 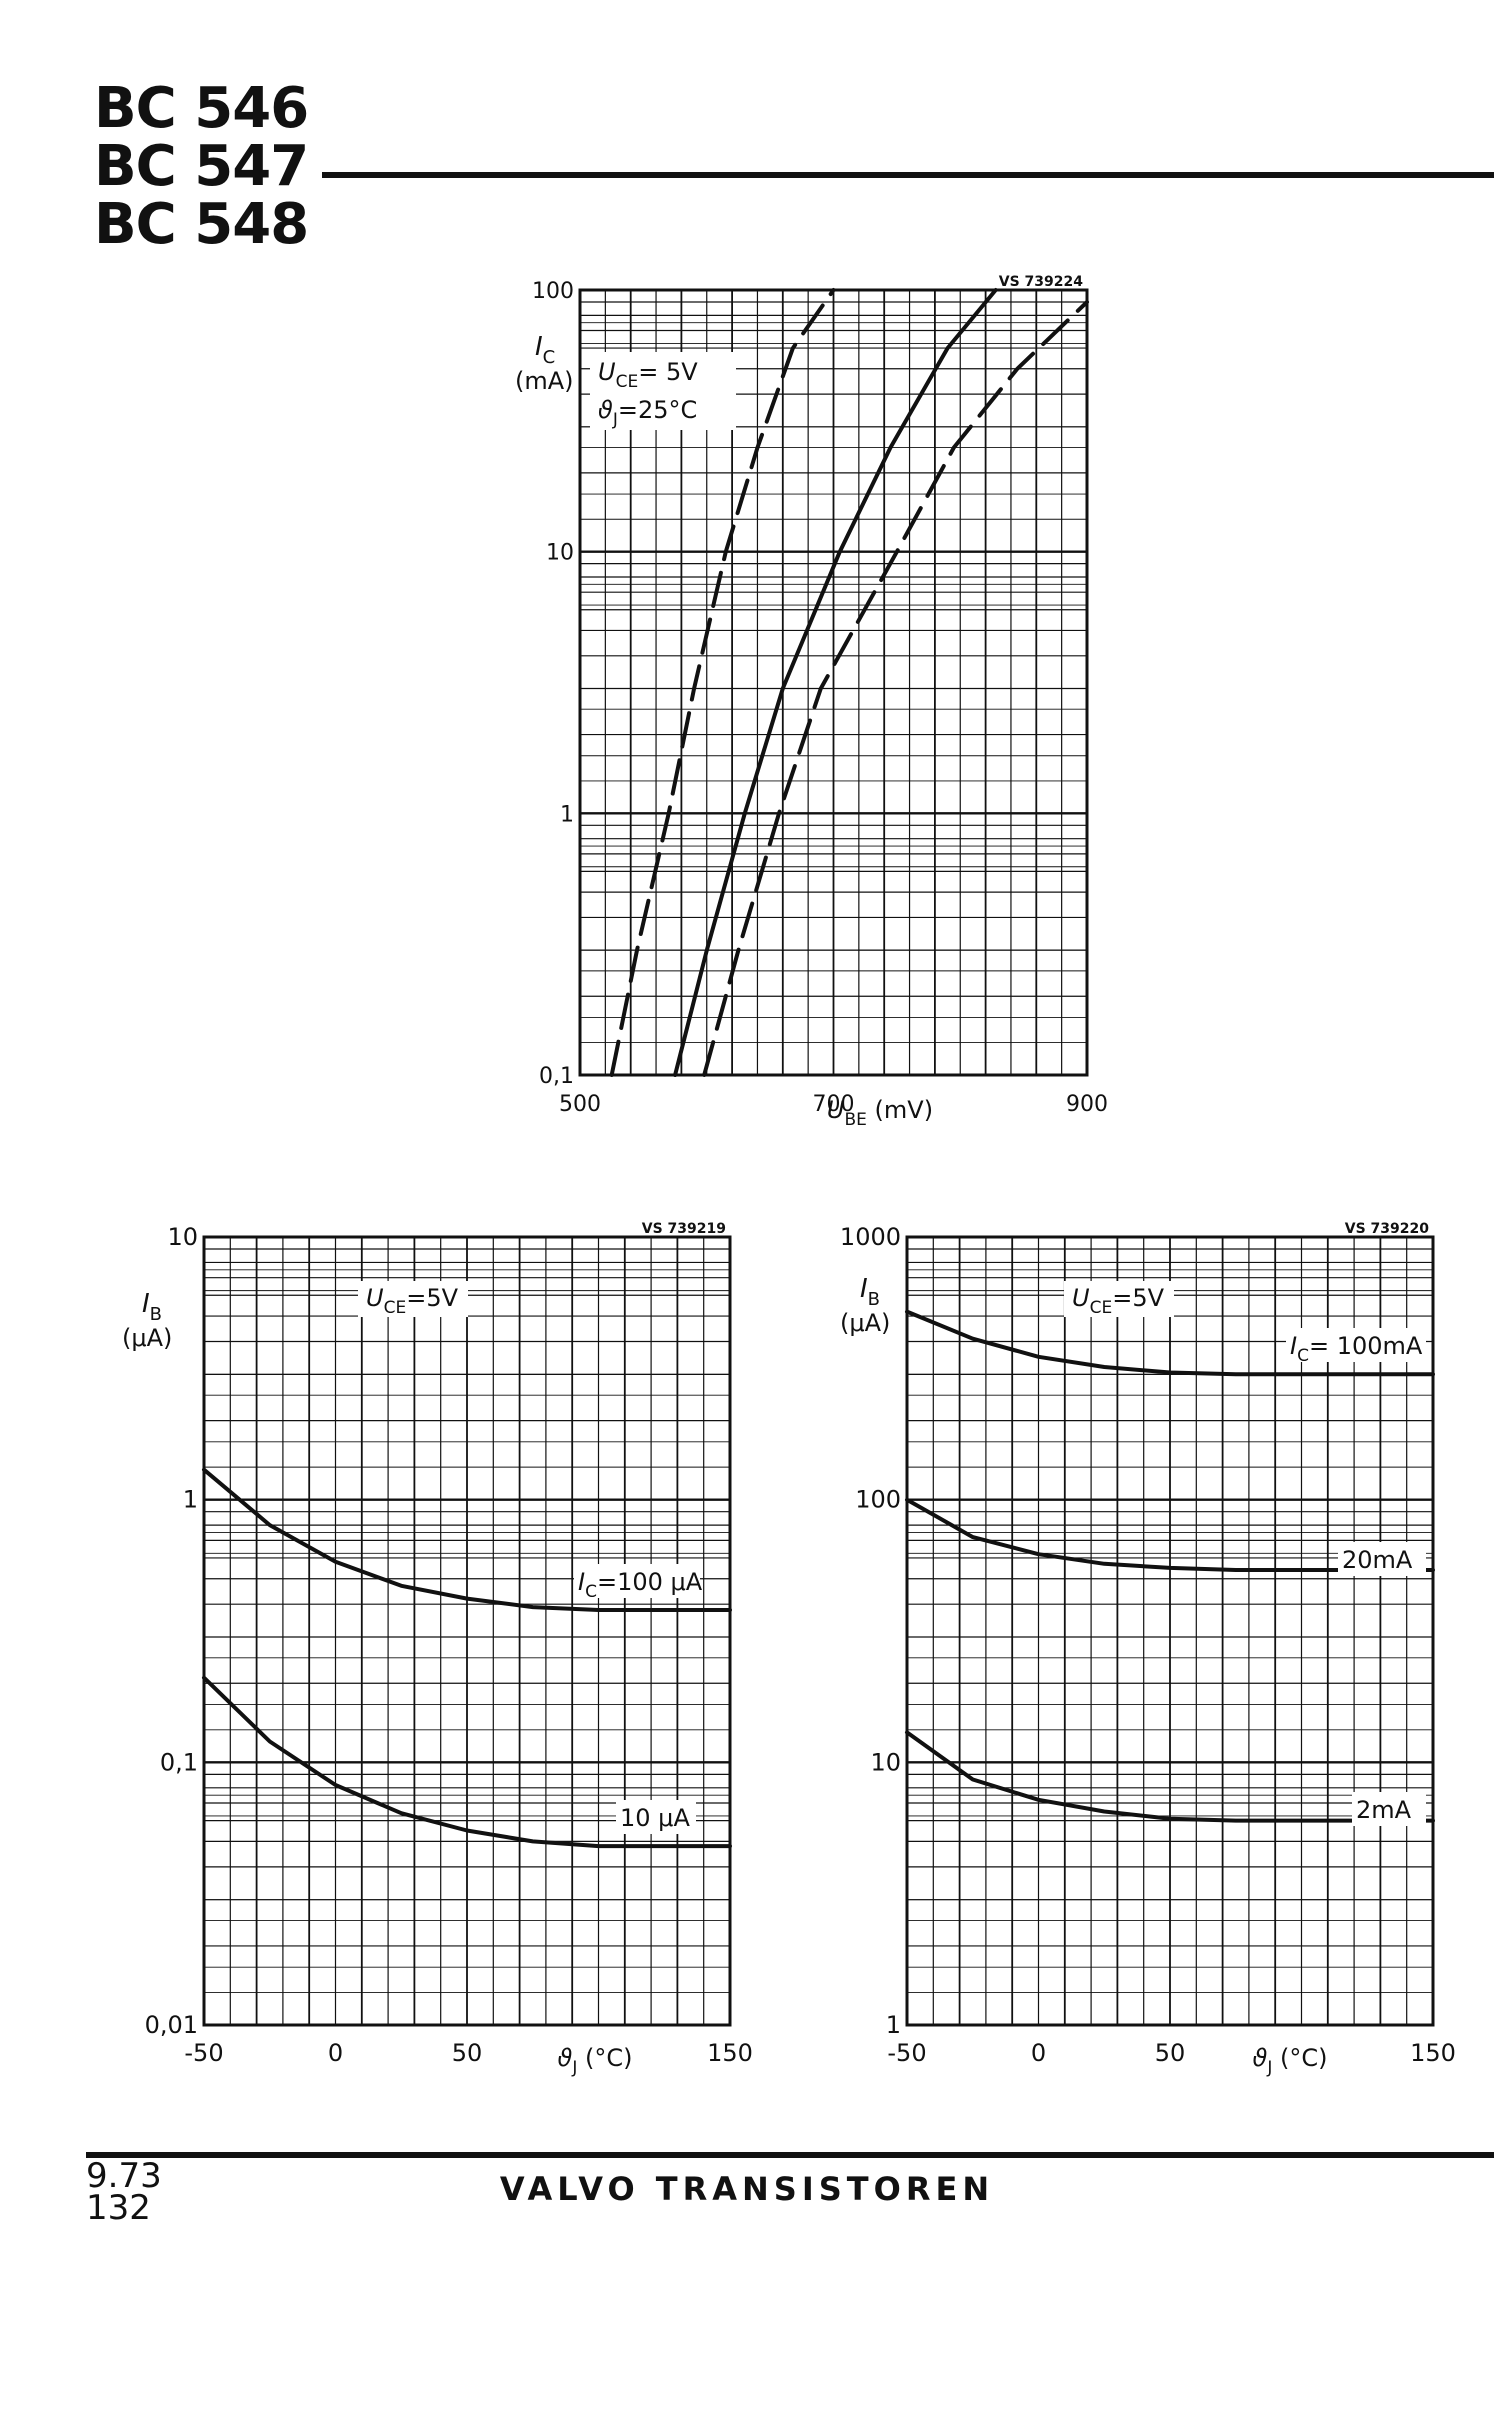 What do you see at coordinates (1356, 1349) in the screenshot?
I see `series-label: IC= 100mA` at bounding box center [1356, 1349].